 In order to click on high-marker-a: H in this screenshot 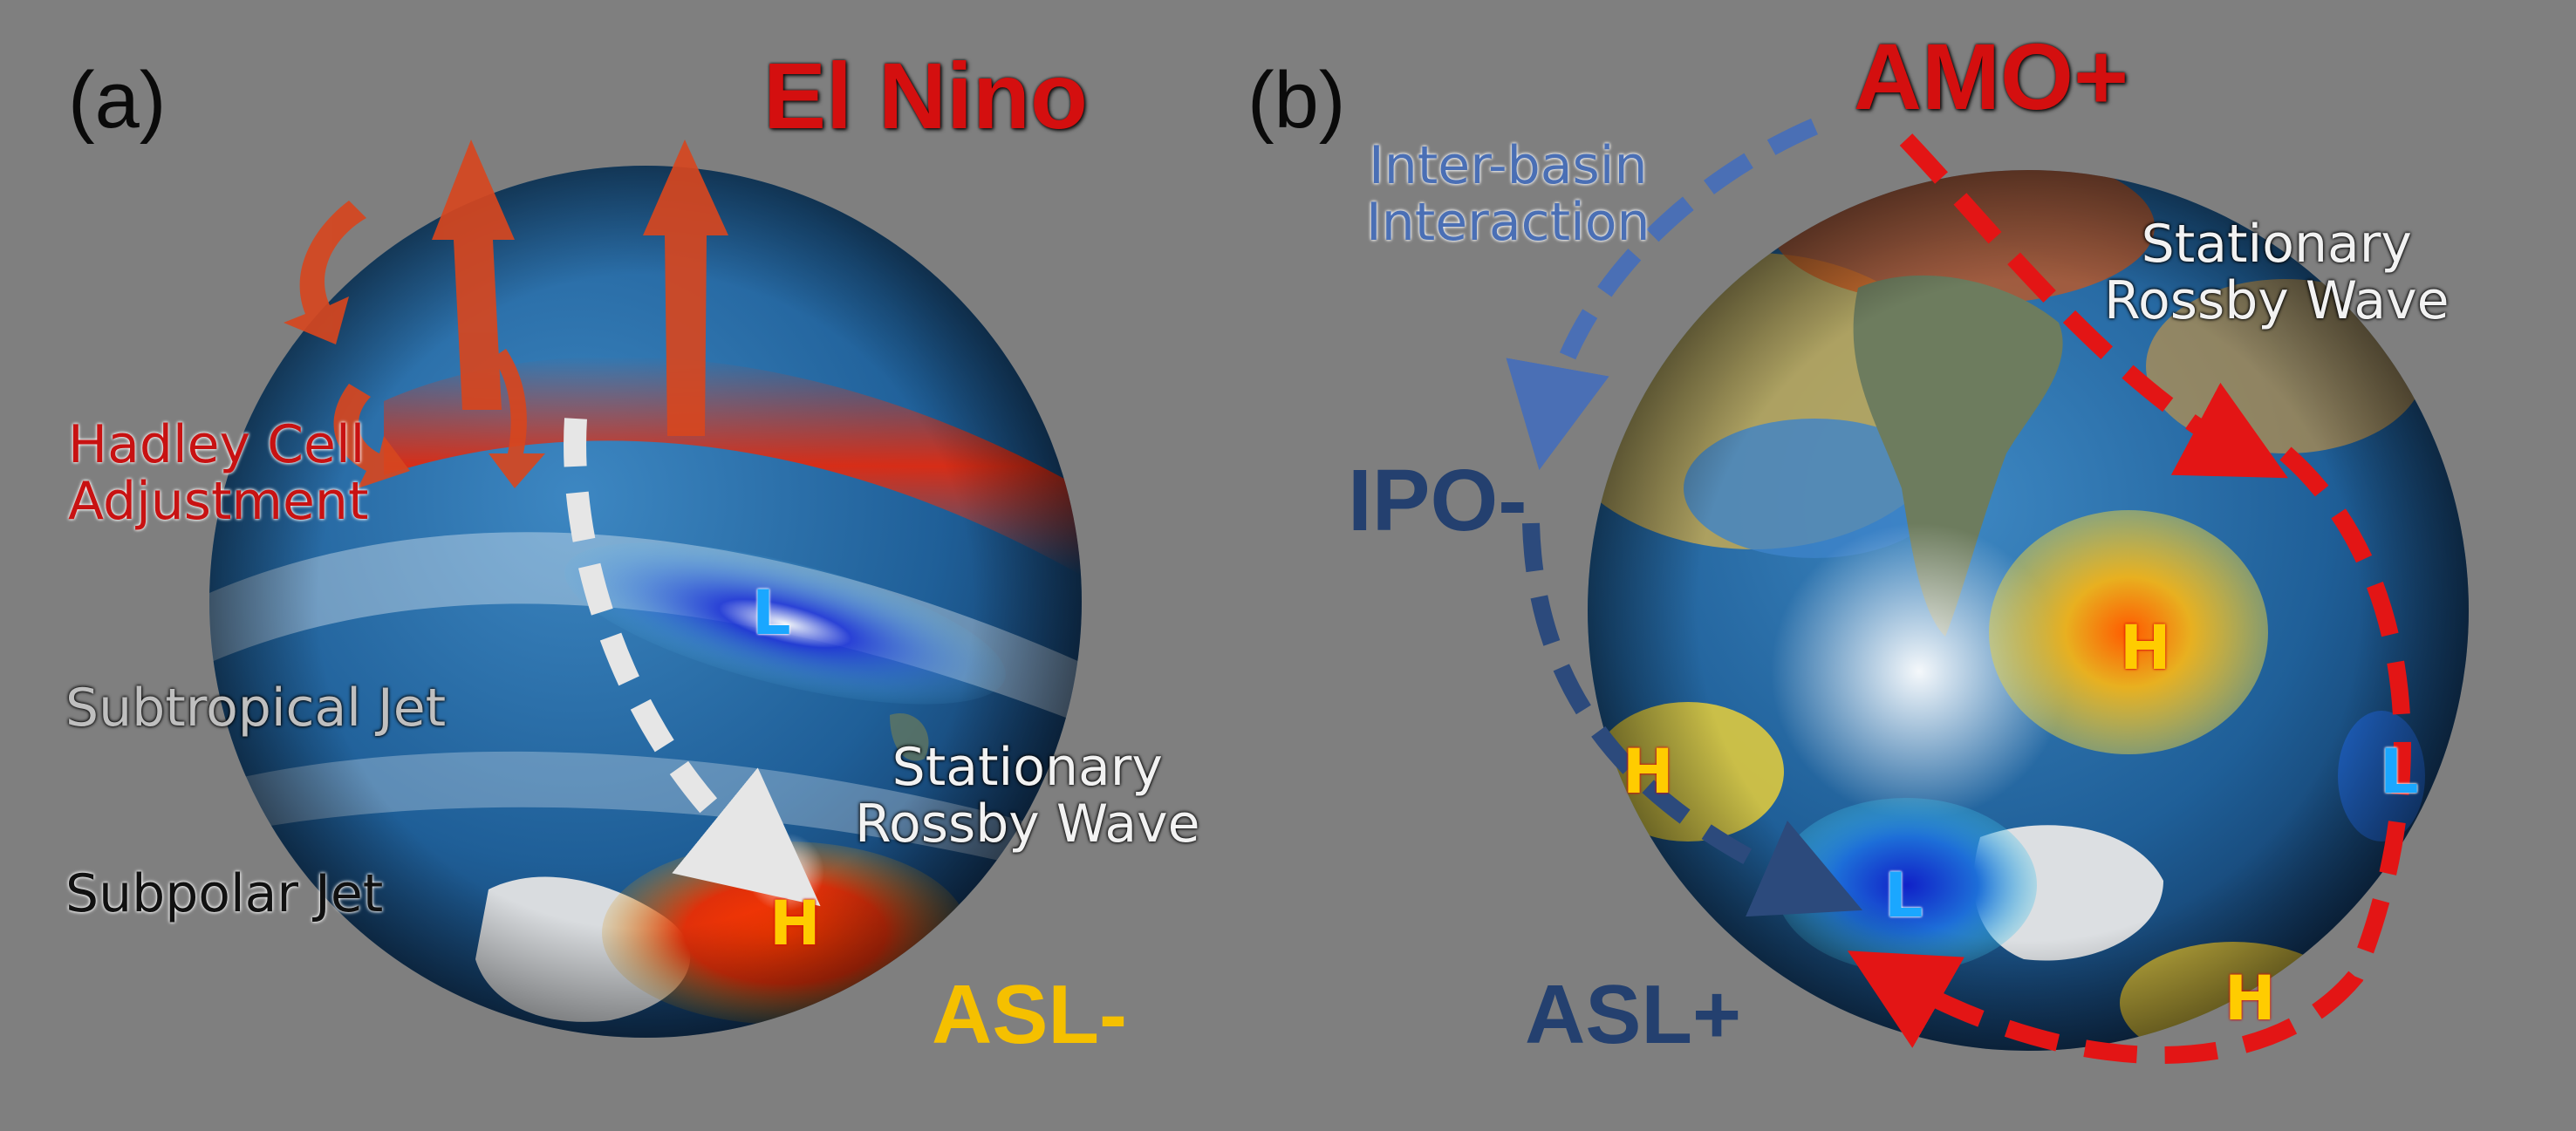, I will do `click(795, 924)`.